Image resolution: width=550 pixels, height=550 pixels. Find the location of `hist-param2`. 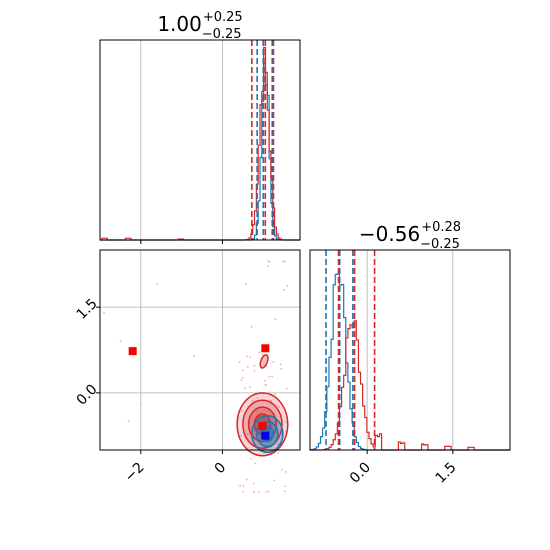

hist-param2 is located at coordinates (410, 350).